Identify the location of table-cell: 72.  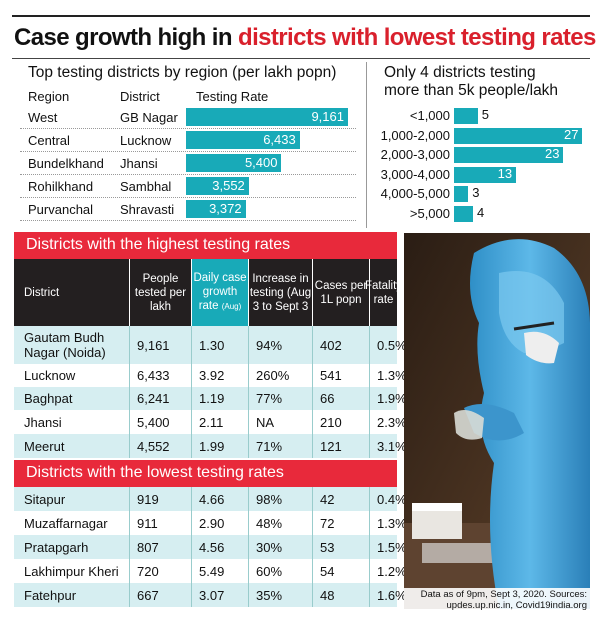
(340, 523).